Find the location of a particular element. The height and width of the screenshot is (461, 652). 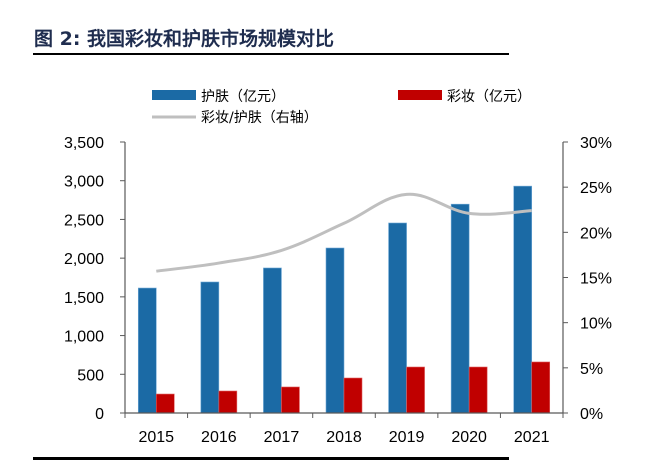

legend-swatch-skincare is located at coordinates (174, 95).